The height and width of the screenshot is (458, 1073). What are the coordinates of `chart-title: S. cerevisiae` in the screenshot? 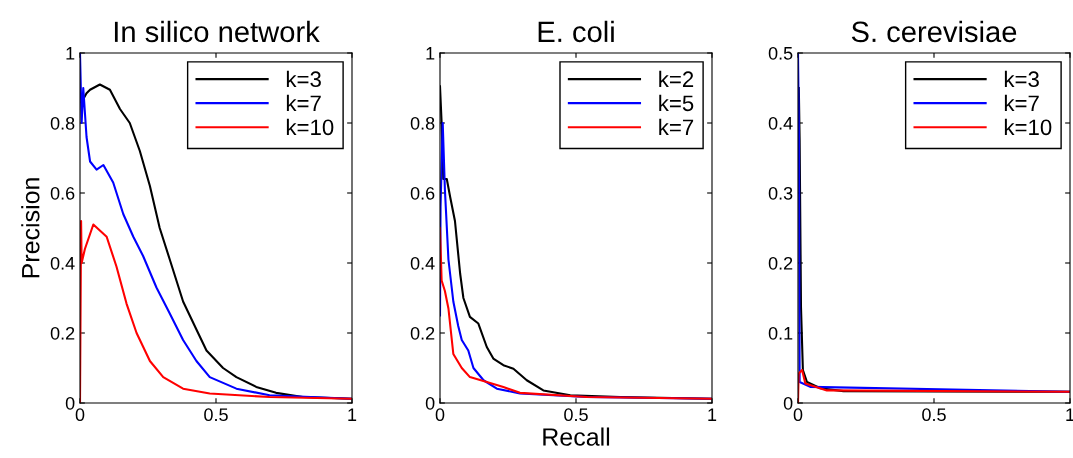 It's located at (934, 31).